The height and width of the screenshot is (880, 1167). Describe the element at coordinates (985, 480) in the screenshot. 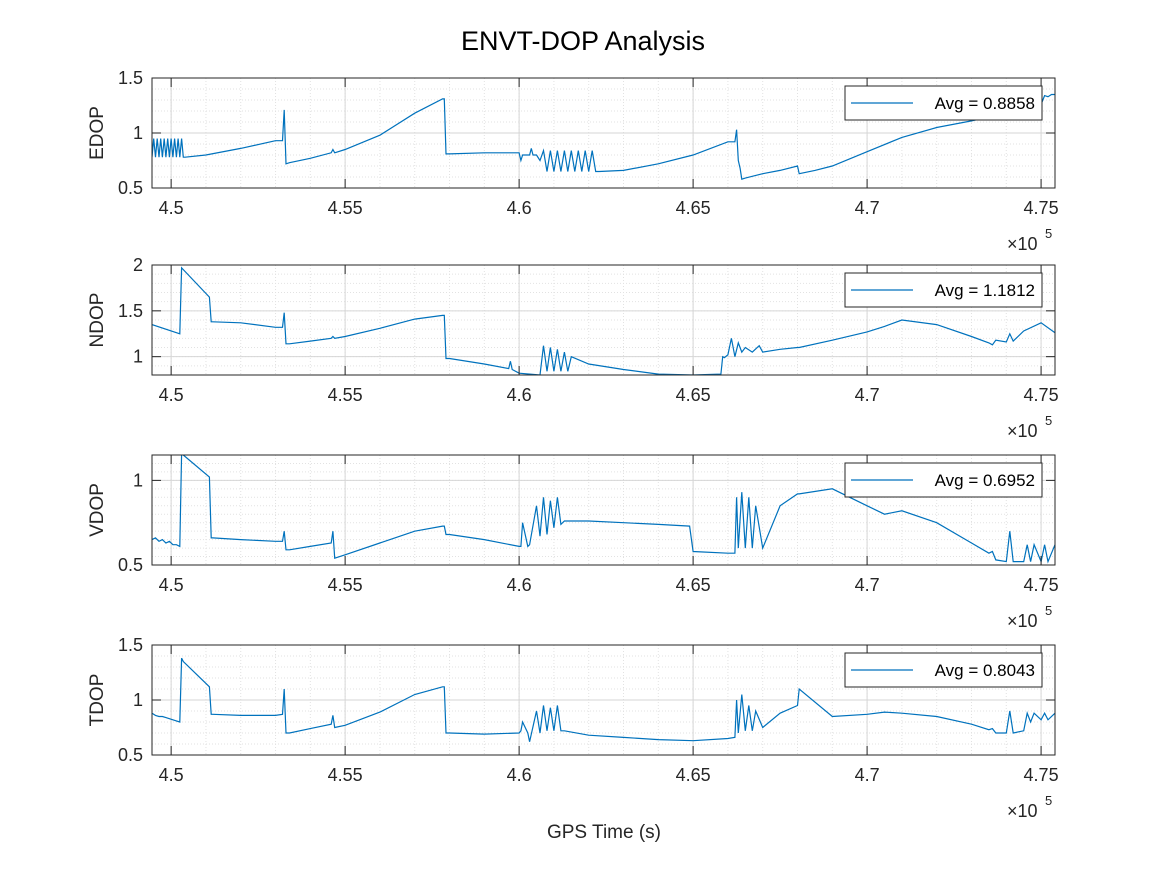

I see `legend-label: Avg = 0.6952` at that location.